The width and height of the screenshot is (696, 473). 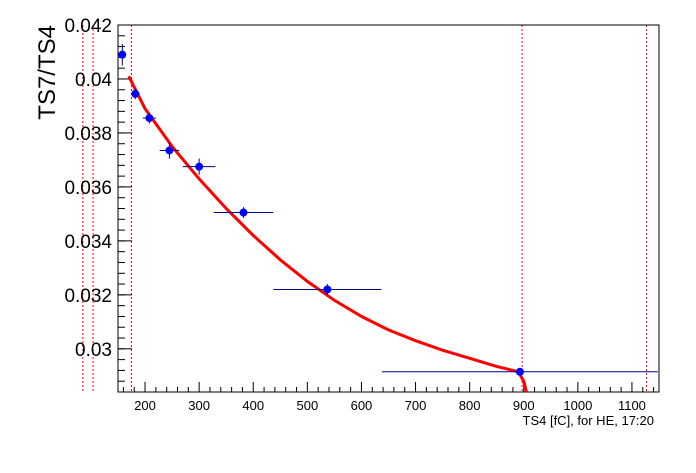 What do you see at coordinates (416, 405) in the screenshot?
I see `x-tick-label: 700` at bounding box center [416, 405].